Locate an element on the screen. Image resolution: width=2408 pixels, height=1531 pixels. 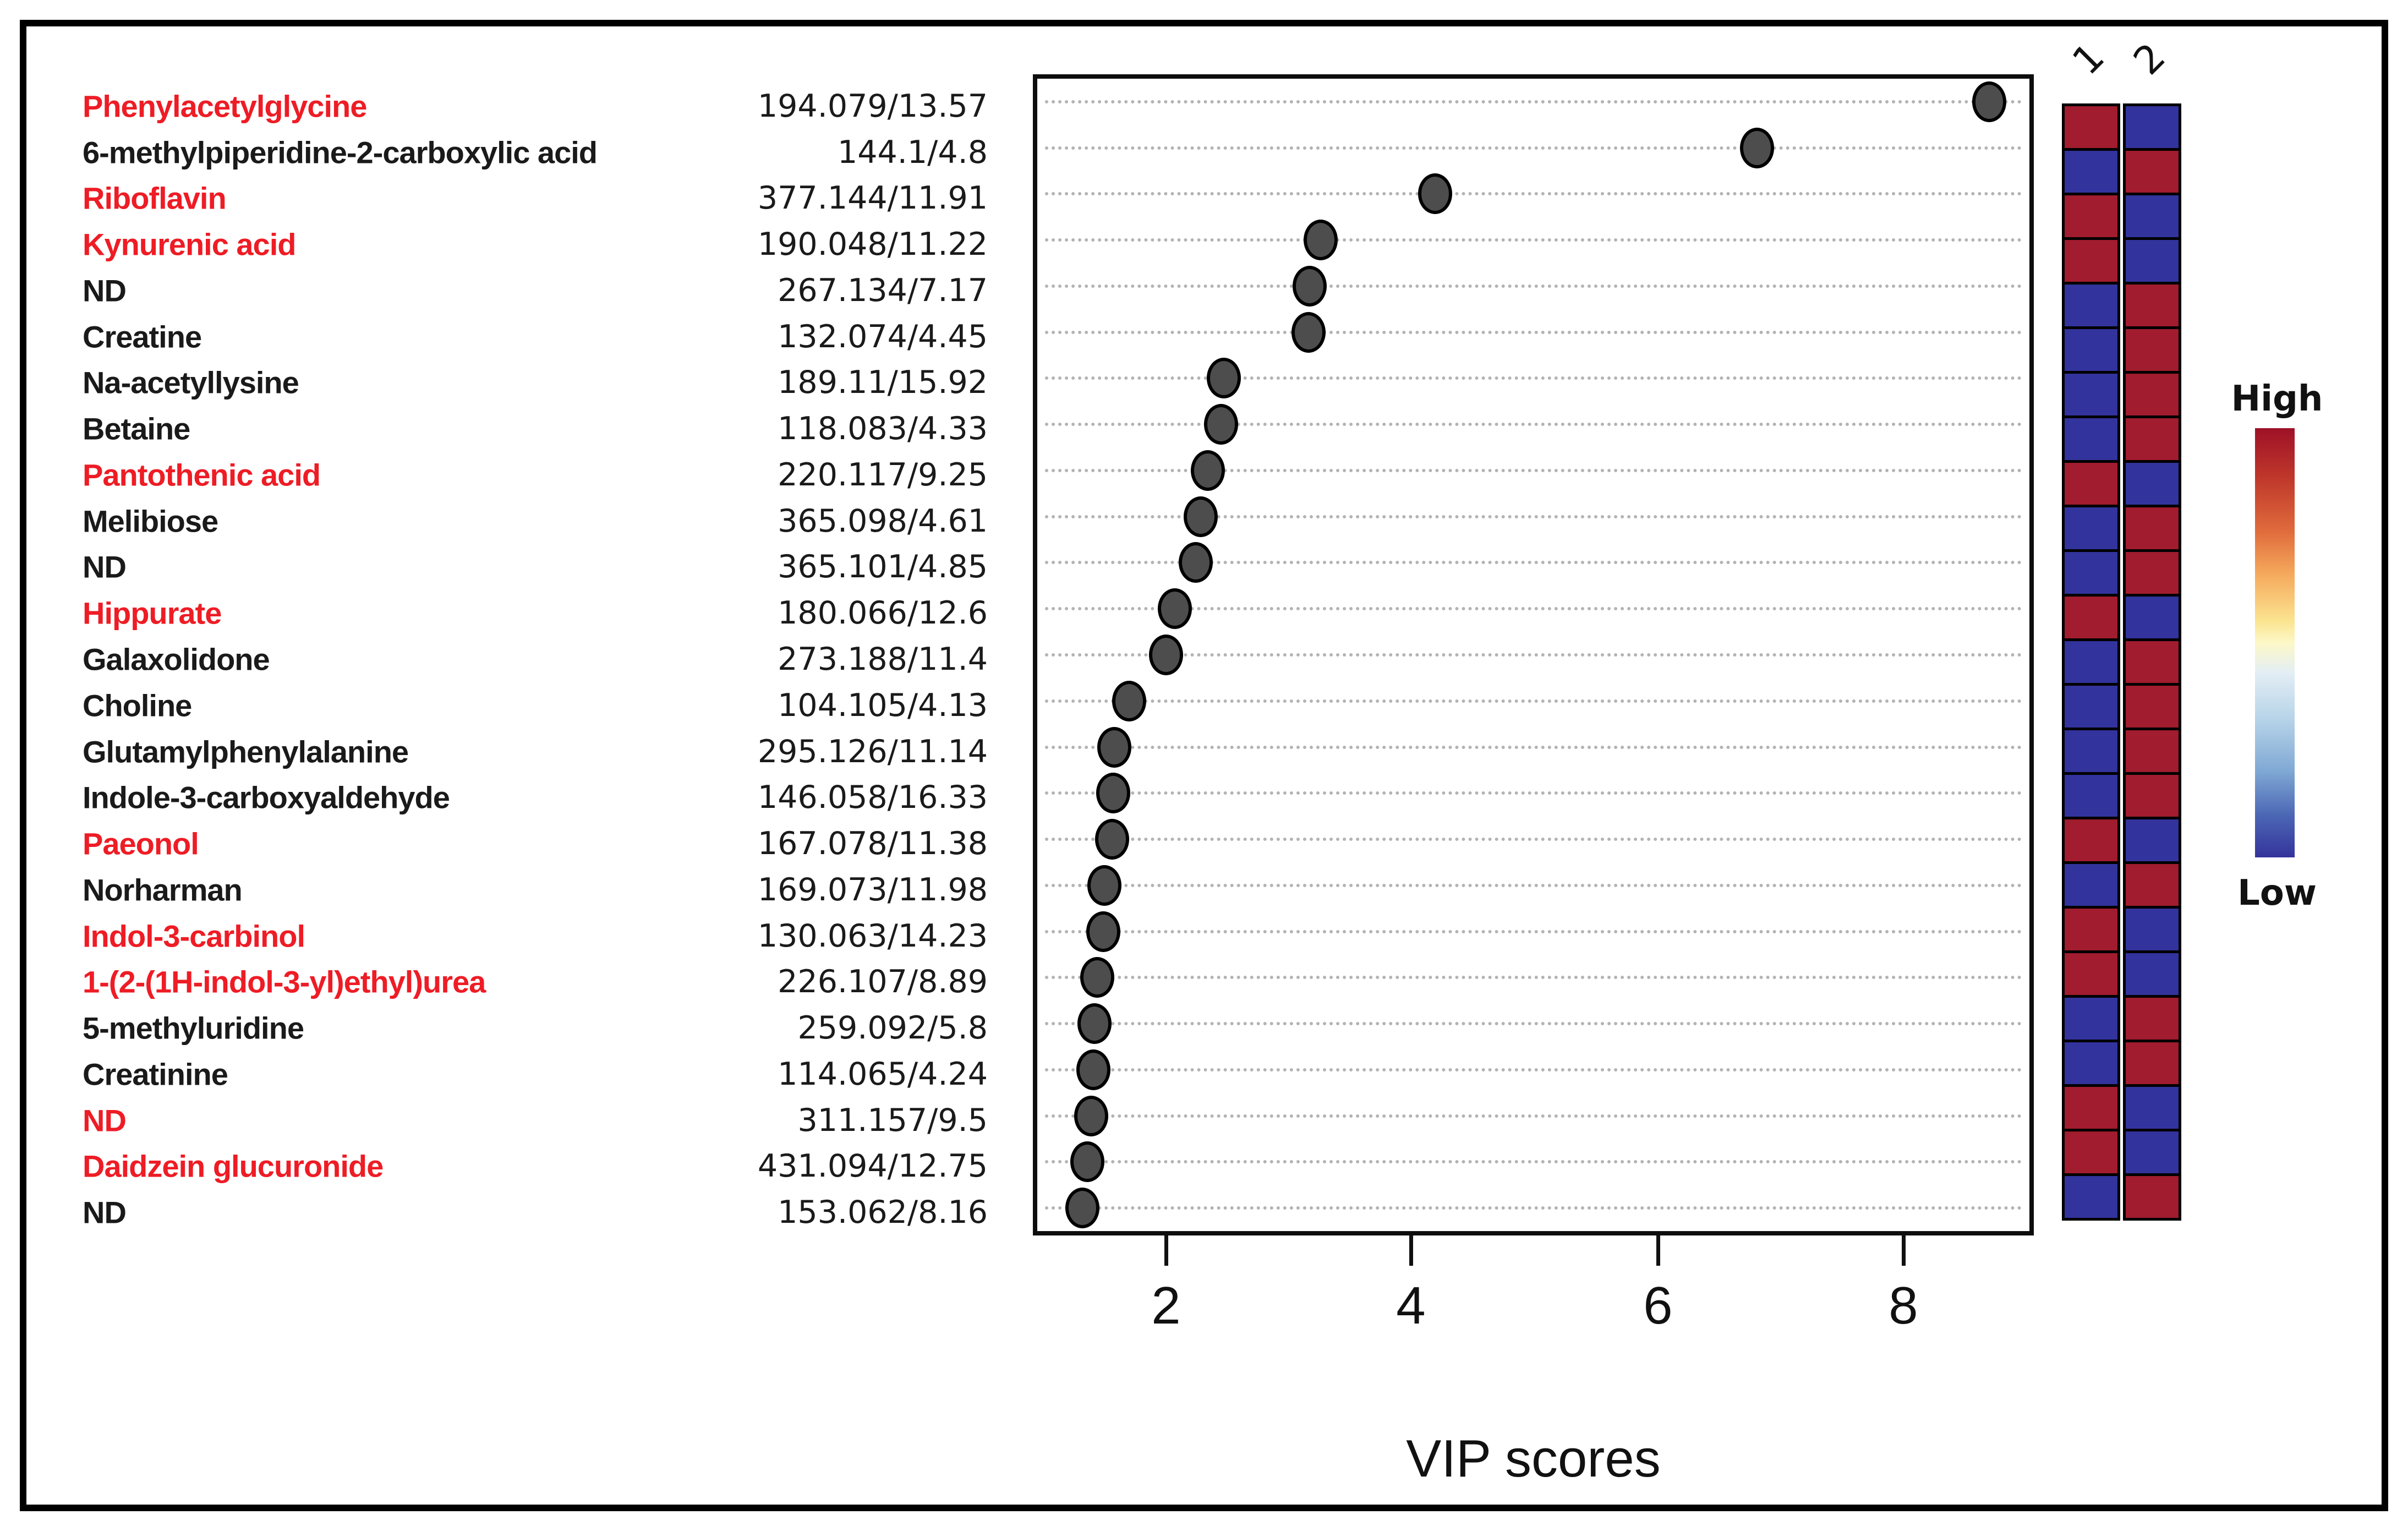
x-tick-label: 8 is located at coordinates (1903, 1305).